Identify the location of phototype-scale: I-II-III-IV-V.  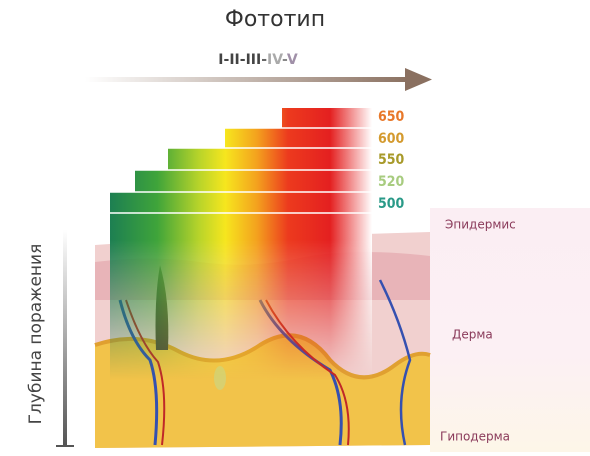
(258, 60).